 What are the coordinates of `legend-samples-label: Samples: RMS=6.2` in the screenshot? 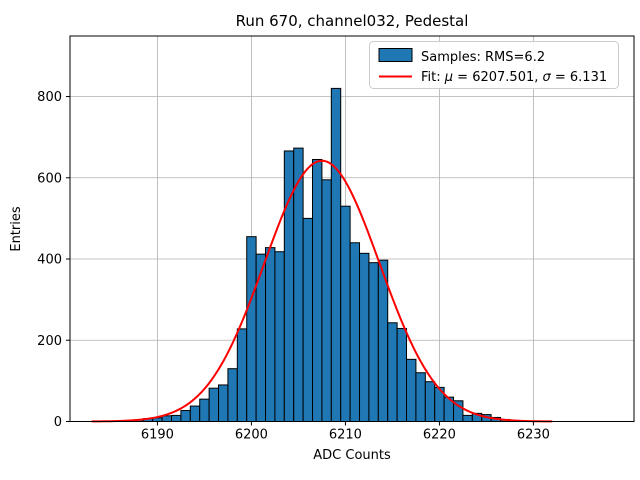 It's located at (483, 57).